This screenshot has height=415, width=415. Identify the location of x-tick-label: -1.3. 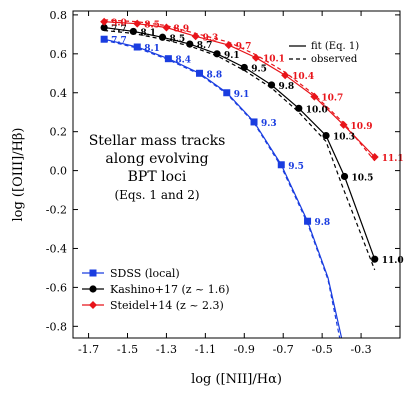
(166, 349).